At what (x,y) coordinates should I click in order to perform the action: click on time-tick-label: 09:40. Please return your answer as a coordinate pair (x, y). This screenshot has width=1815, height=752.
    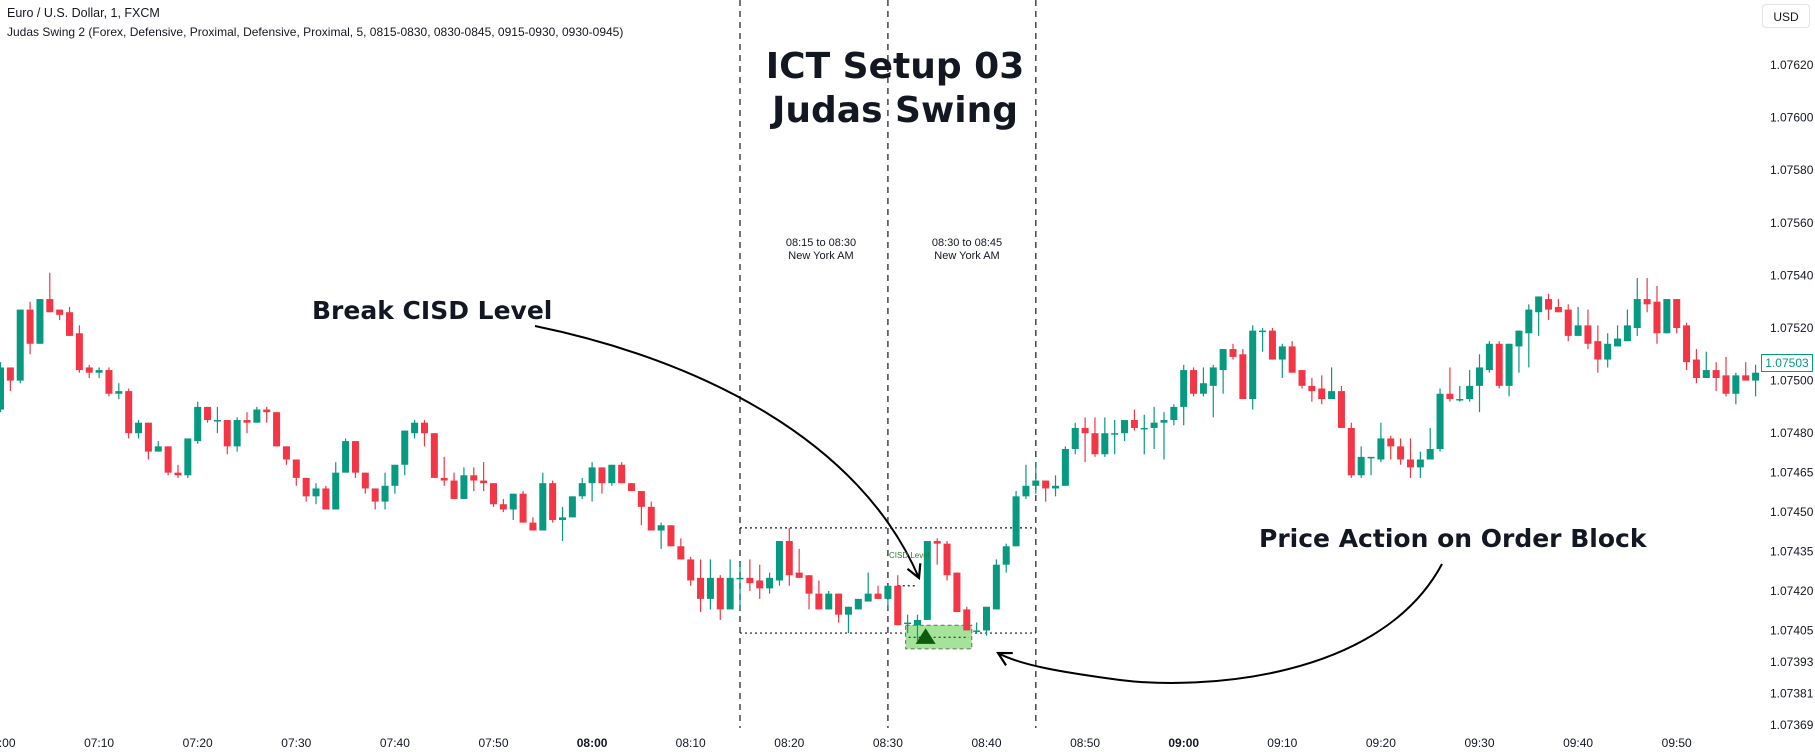
    Looking at the image, I should click on (1578, 743).